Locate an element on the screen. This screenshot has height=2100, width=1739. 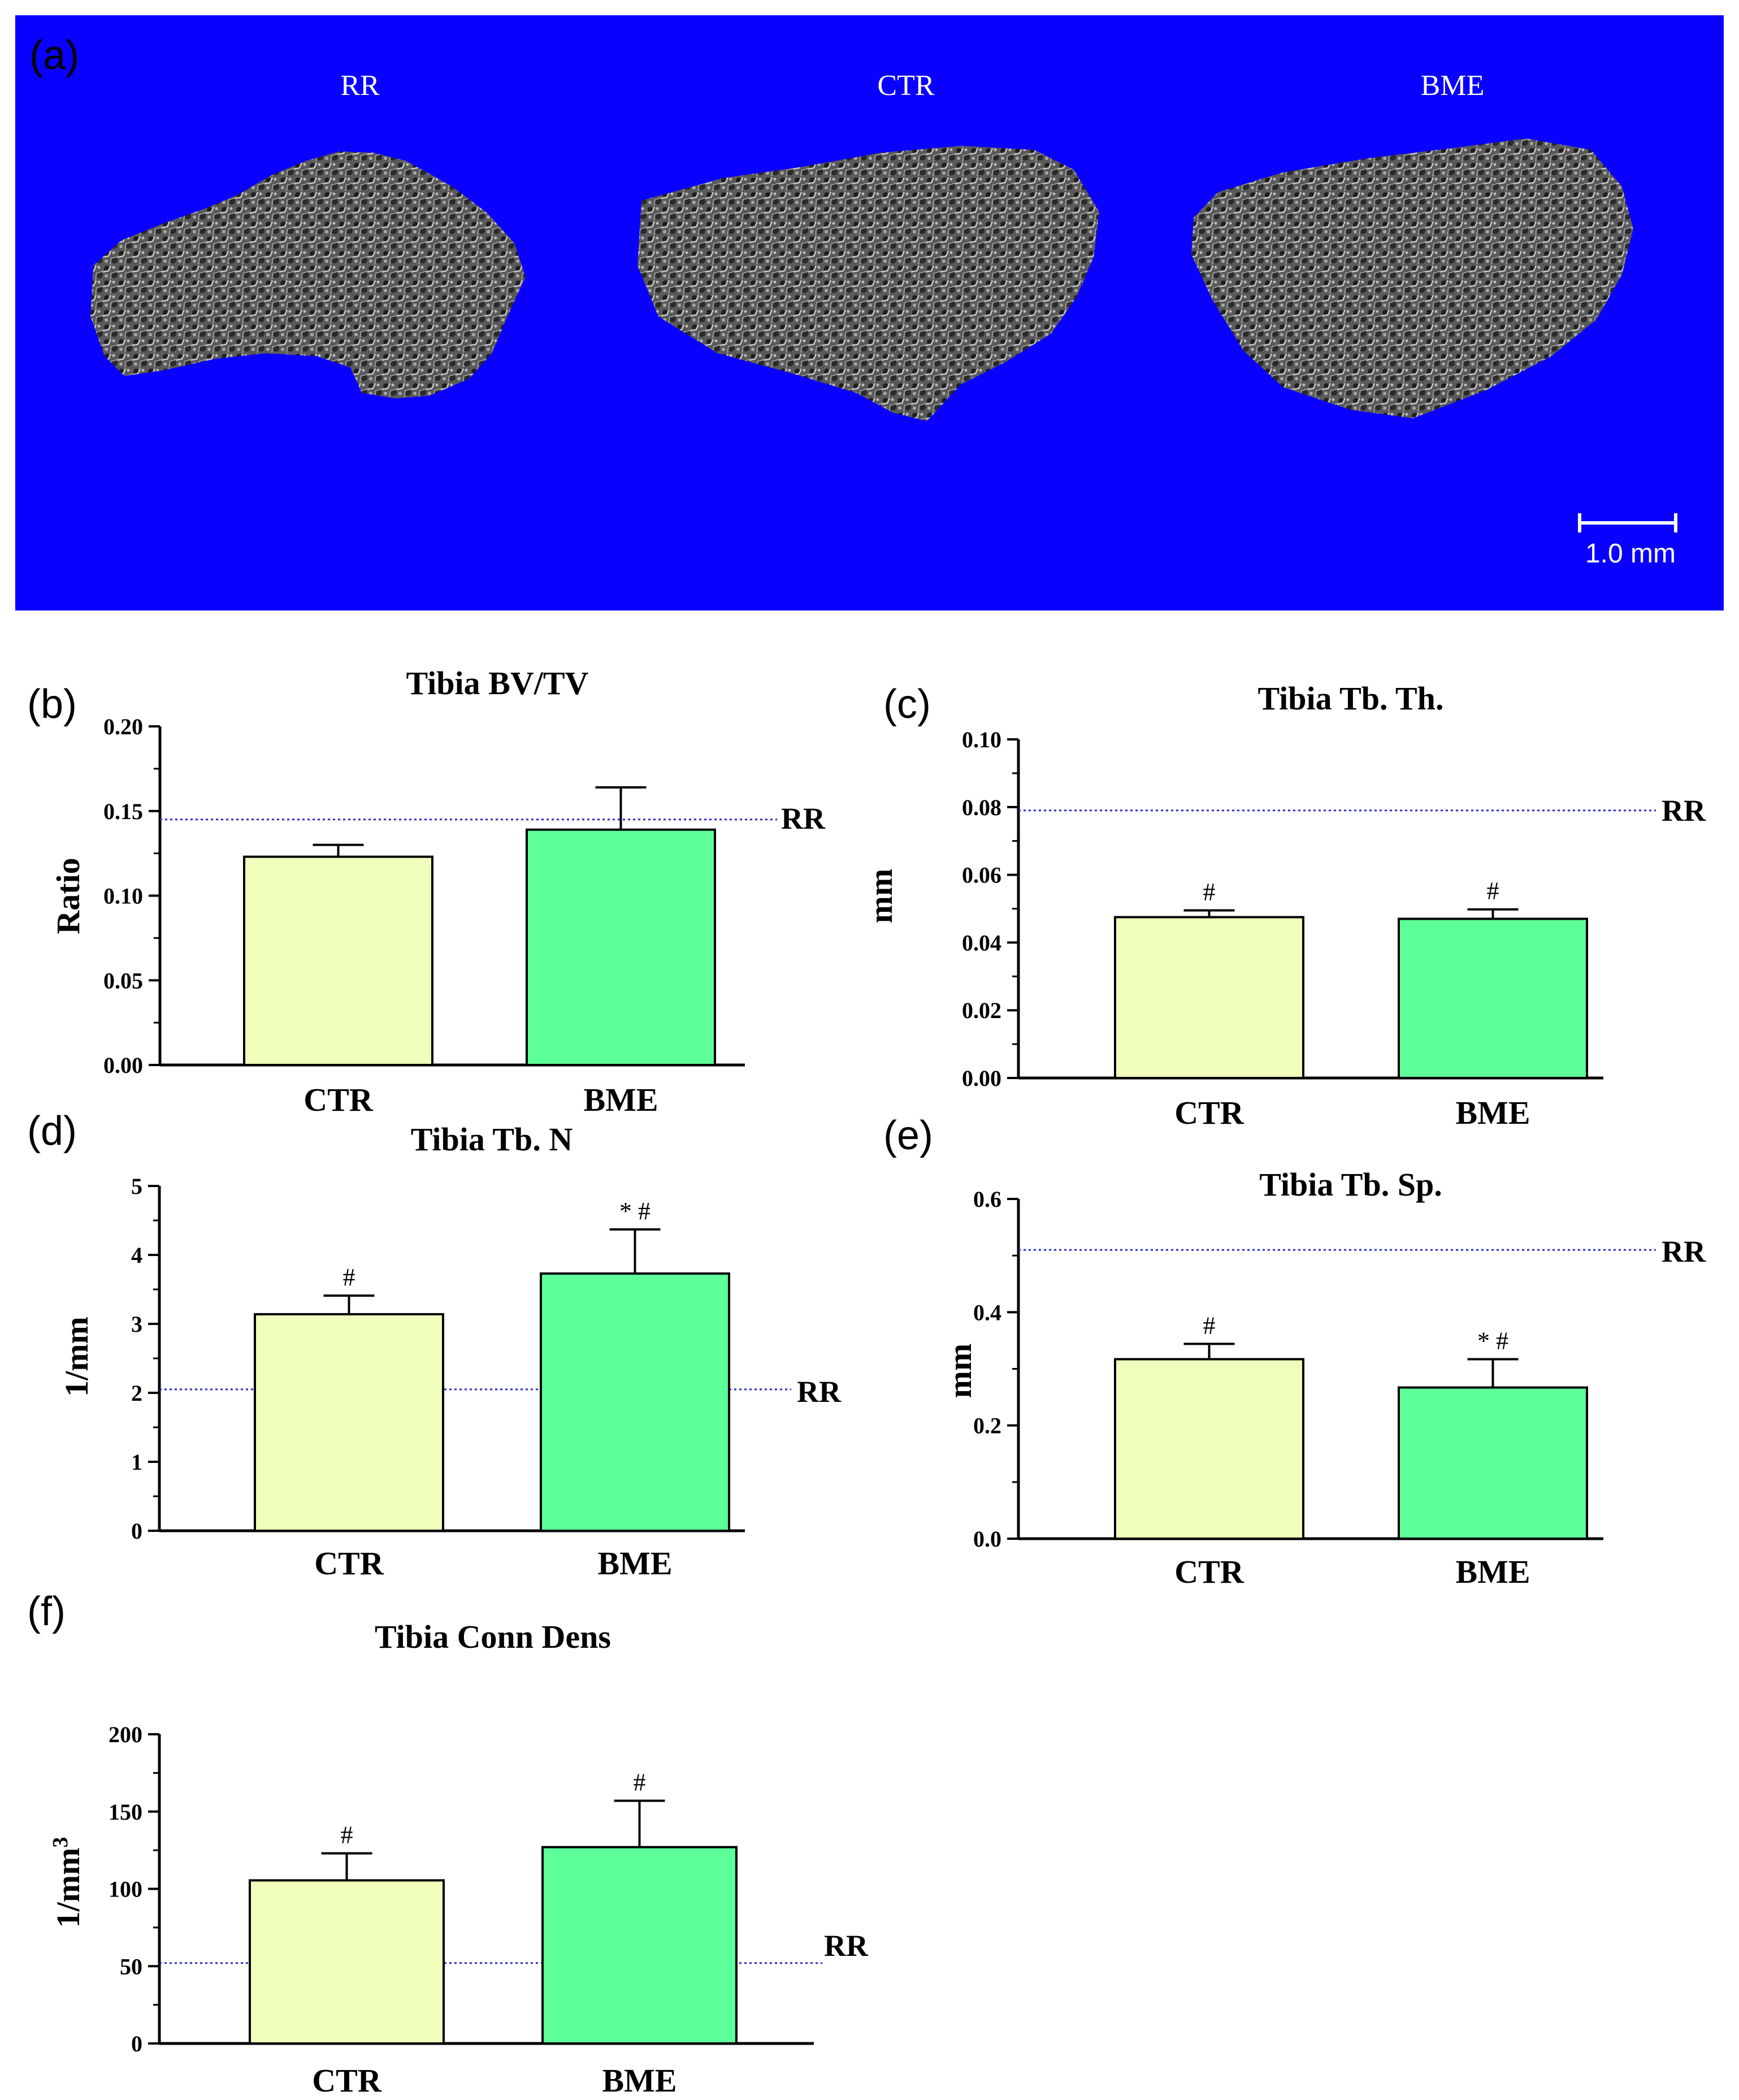
y-axis-label: 1/mm3 is located at coordinates (67, 1882).